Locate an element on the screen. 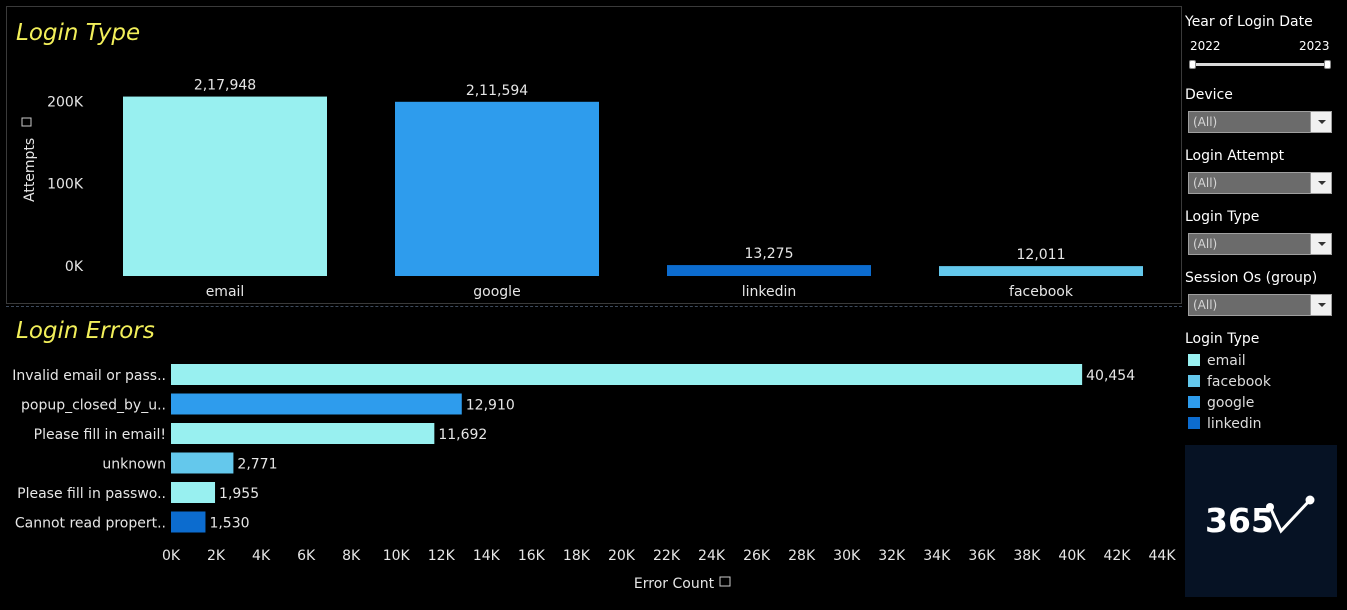 The width and height of the screenshot is (1347, 610). x-tick-label: 38K is located at coordinates (1027, 556).